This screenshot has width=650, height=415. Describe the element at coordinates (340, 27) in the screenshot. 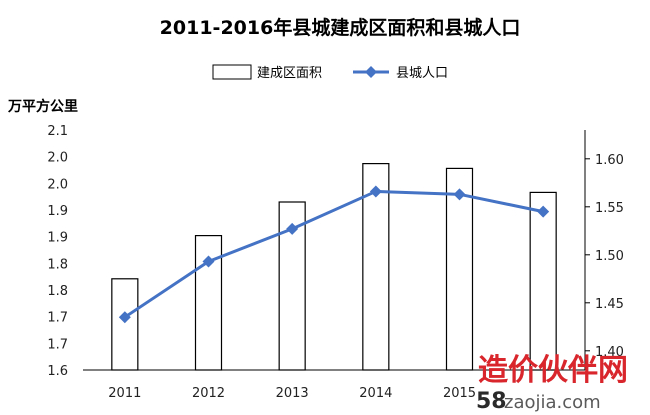

I see `chart-title: 2011-2016年县城建成区面积和县城人口` at that location.